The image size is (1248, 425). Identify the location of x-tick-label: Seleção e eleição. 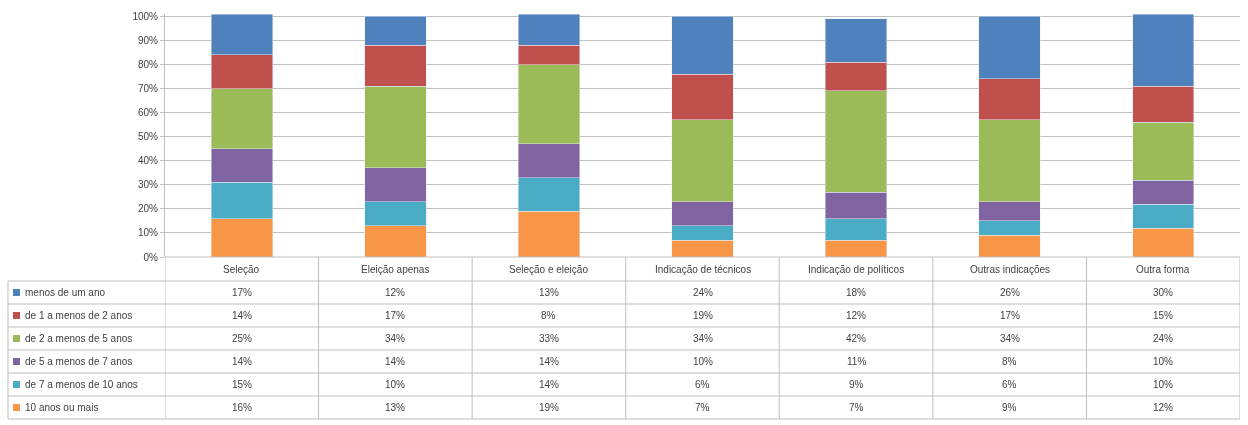
(549, 269).